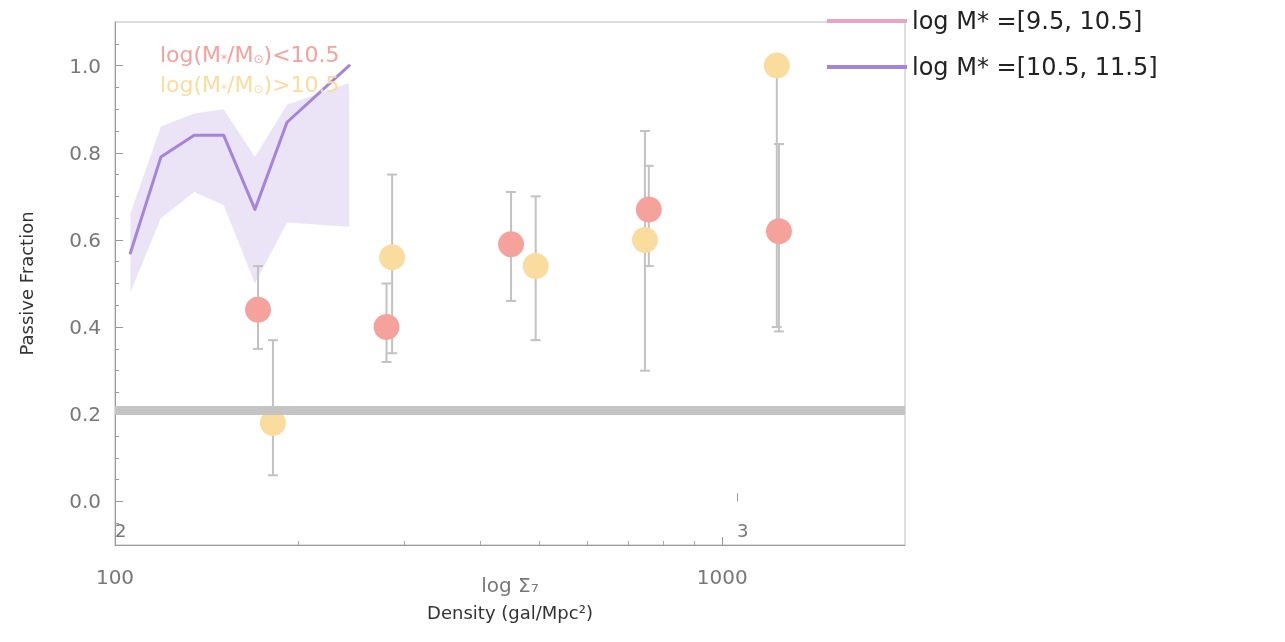 Image resolution: width=1285 pixels, height=642 pixels. I want to click on x-tick-label: 100, so click(115, 577).